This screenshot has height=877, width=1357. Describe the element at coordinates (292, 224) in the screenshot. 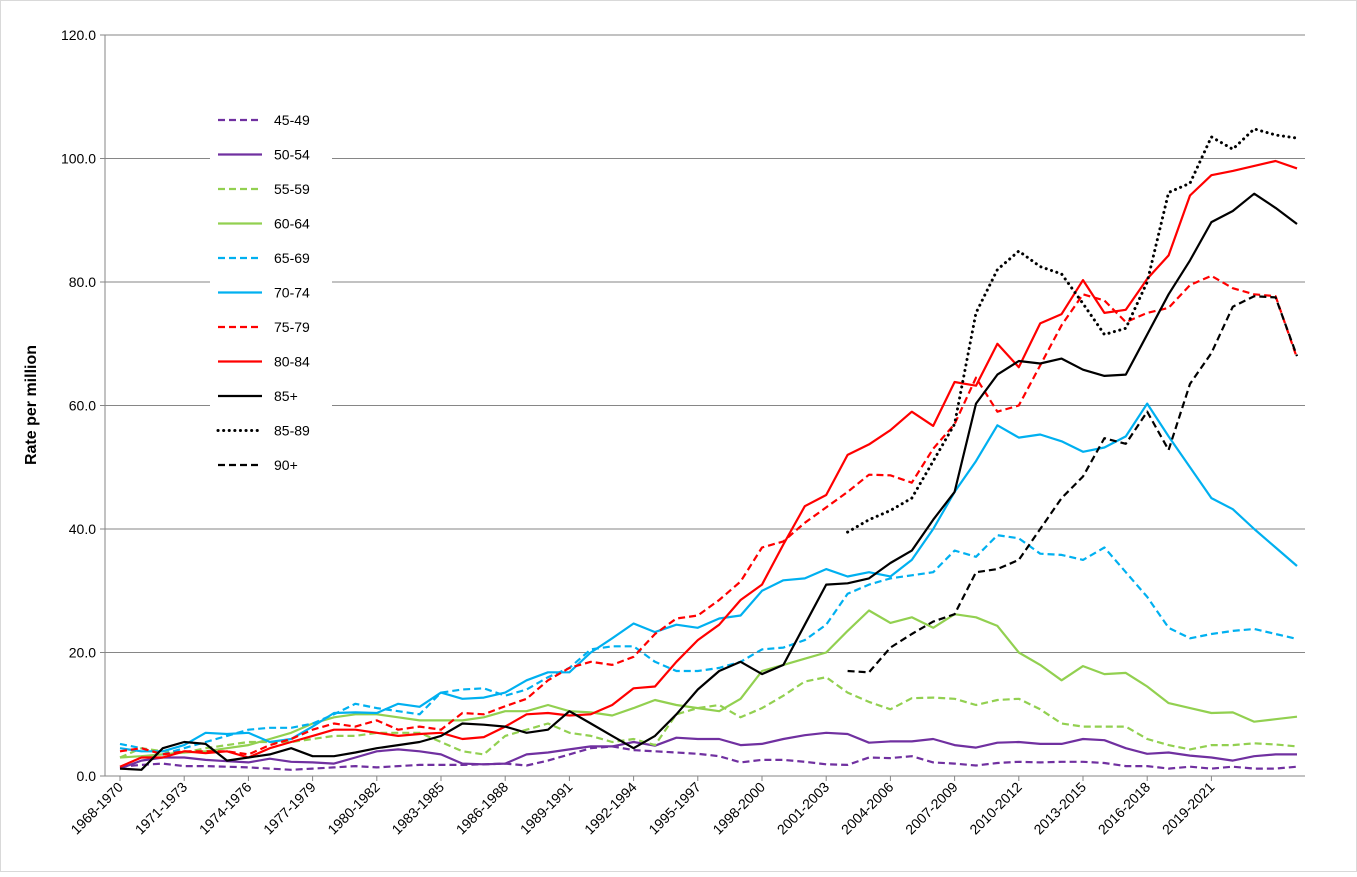

I see `legend-label: 60-64` at that location.